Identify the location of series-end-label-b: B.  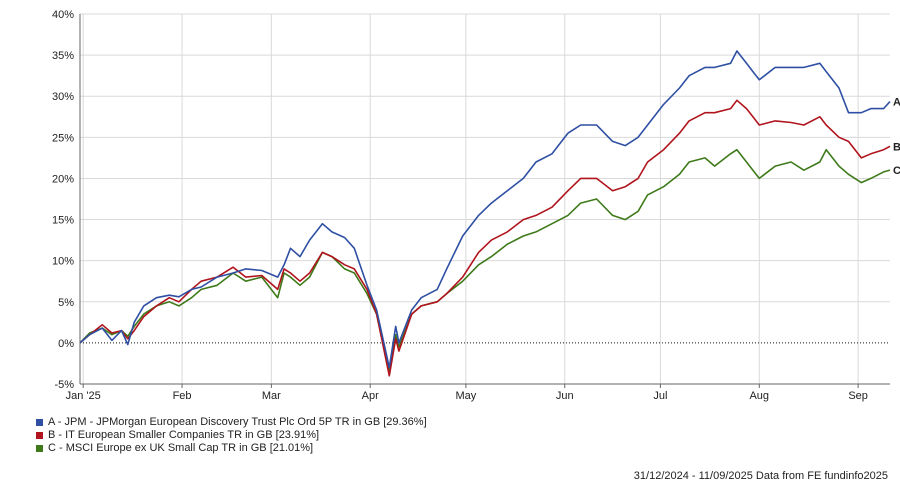
(896, 147).